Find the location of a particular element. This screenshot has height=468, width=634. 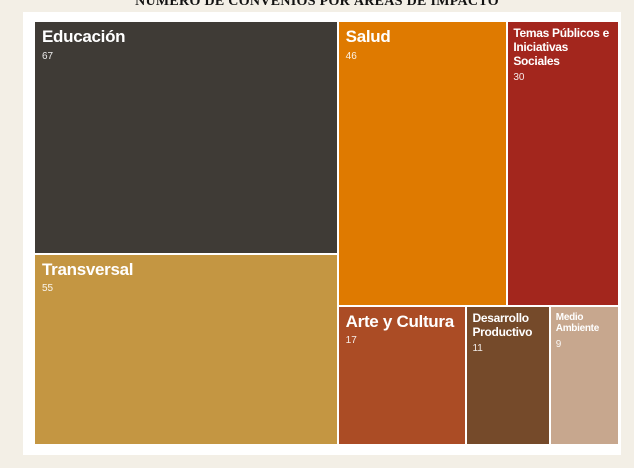

treemap-tile-medio-ambiente: Medio Ambiente 9 is located at coordinates (584, 375).